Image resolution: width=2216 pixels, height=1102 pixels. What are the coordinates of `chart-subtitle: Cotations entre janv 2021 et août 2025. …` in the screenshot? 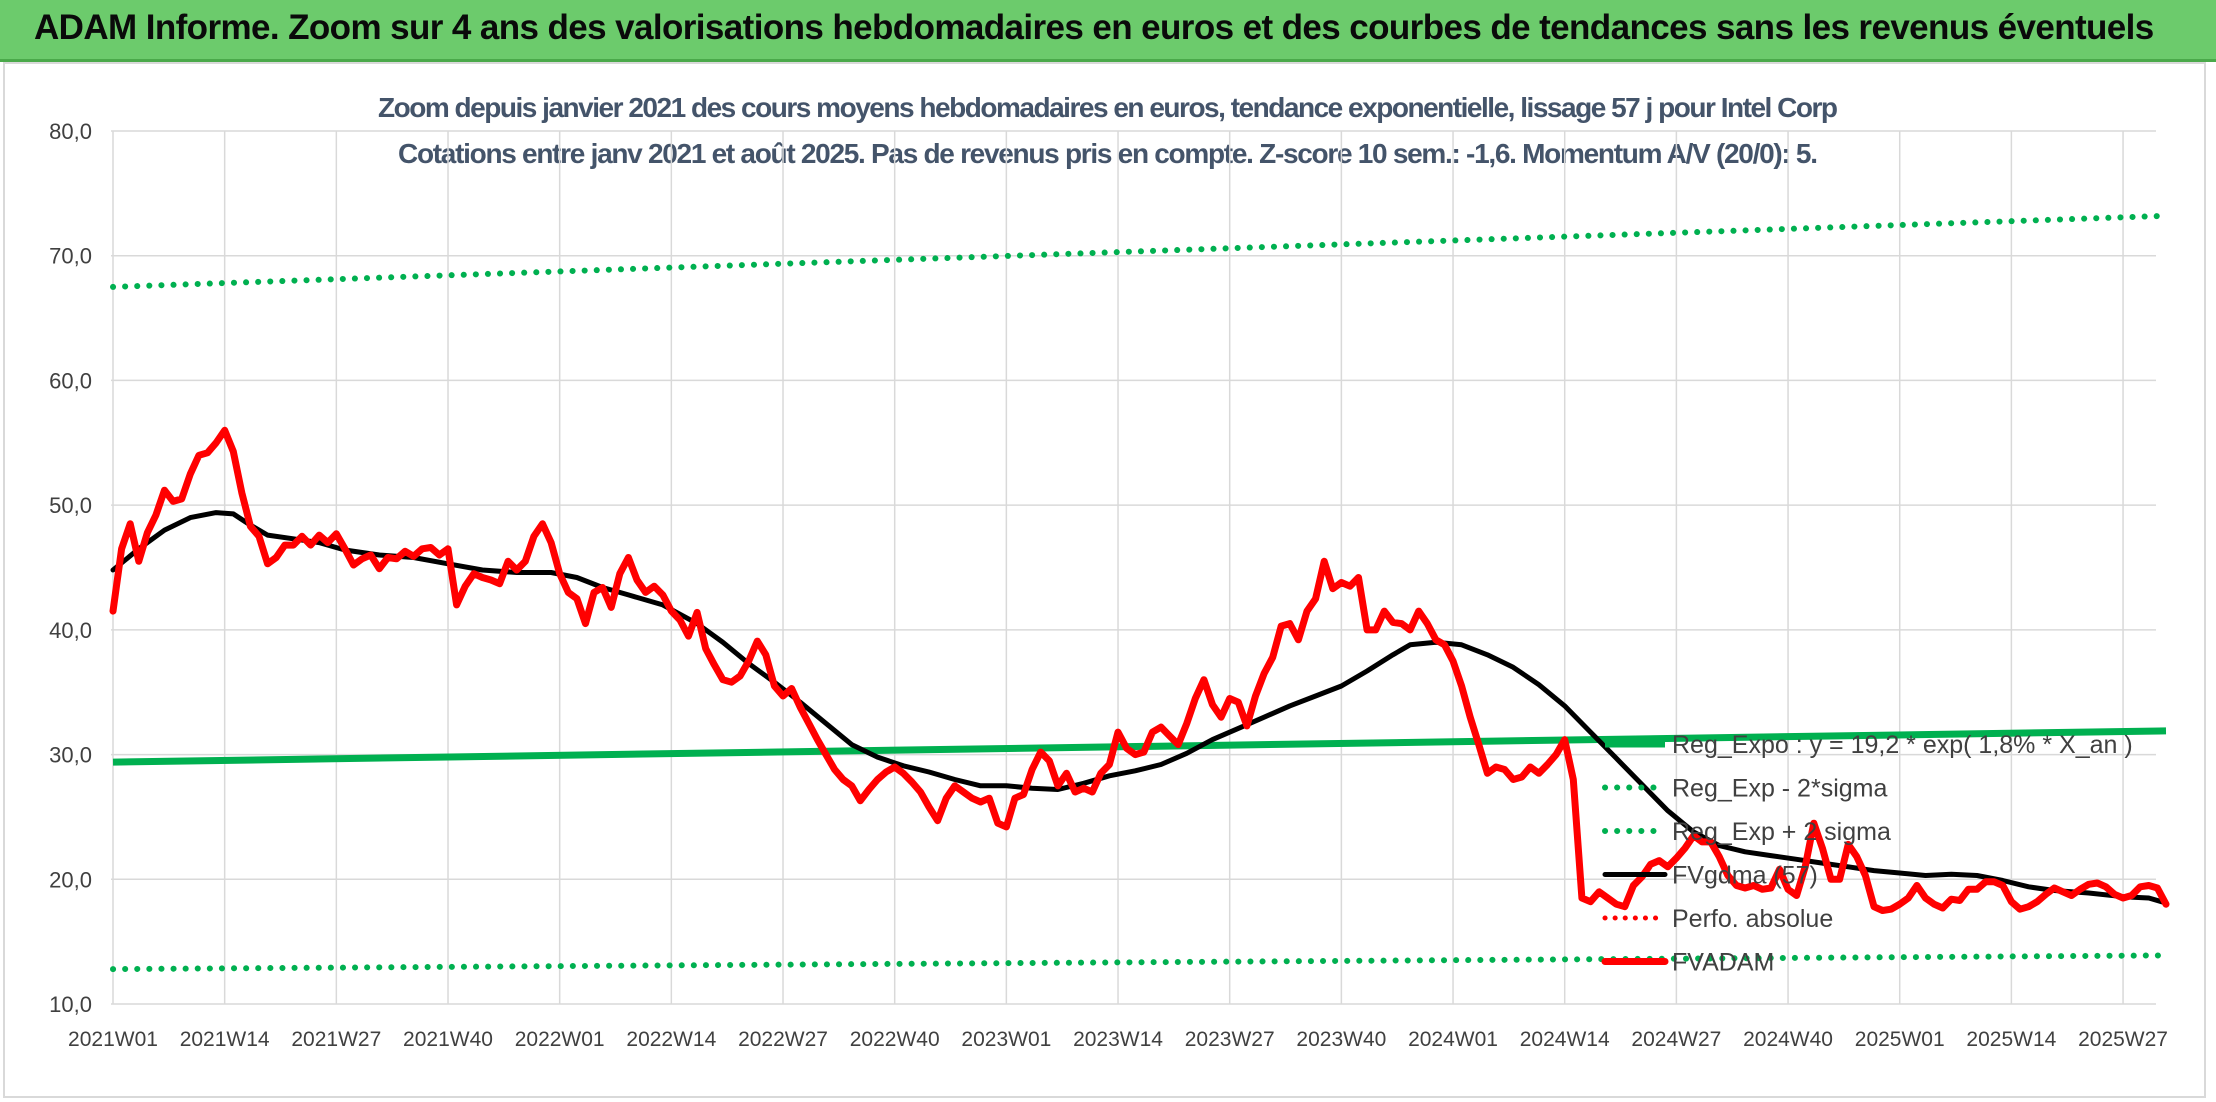 It's located at (1108, 153).